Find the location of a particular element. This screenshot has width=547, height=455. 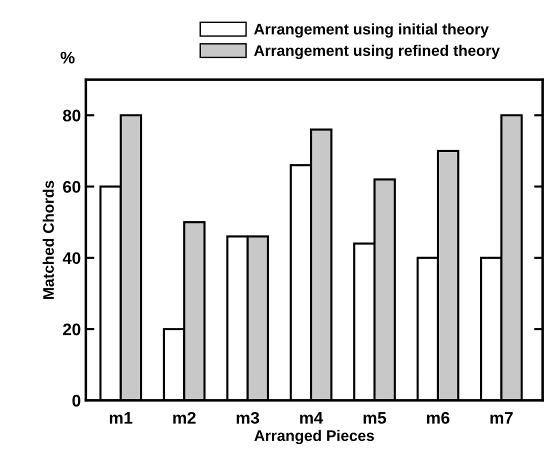

x-axis-title: Arranged Pieces is located at coordinates (314, 437).